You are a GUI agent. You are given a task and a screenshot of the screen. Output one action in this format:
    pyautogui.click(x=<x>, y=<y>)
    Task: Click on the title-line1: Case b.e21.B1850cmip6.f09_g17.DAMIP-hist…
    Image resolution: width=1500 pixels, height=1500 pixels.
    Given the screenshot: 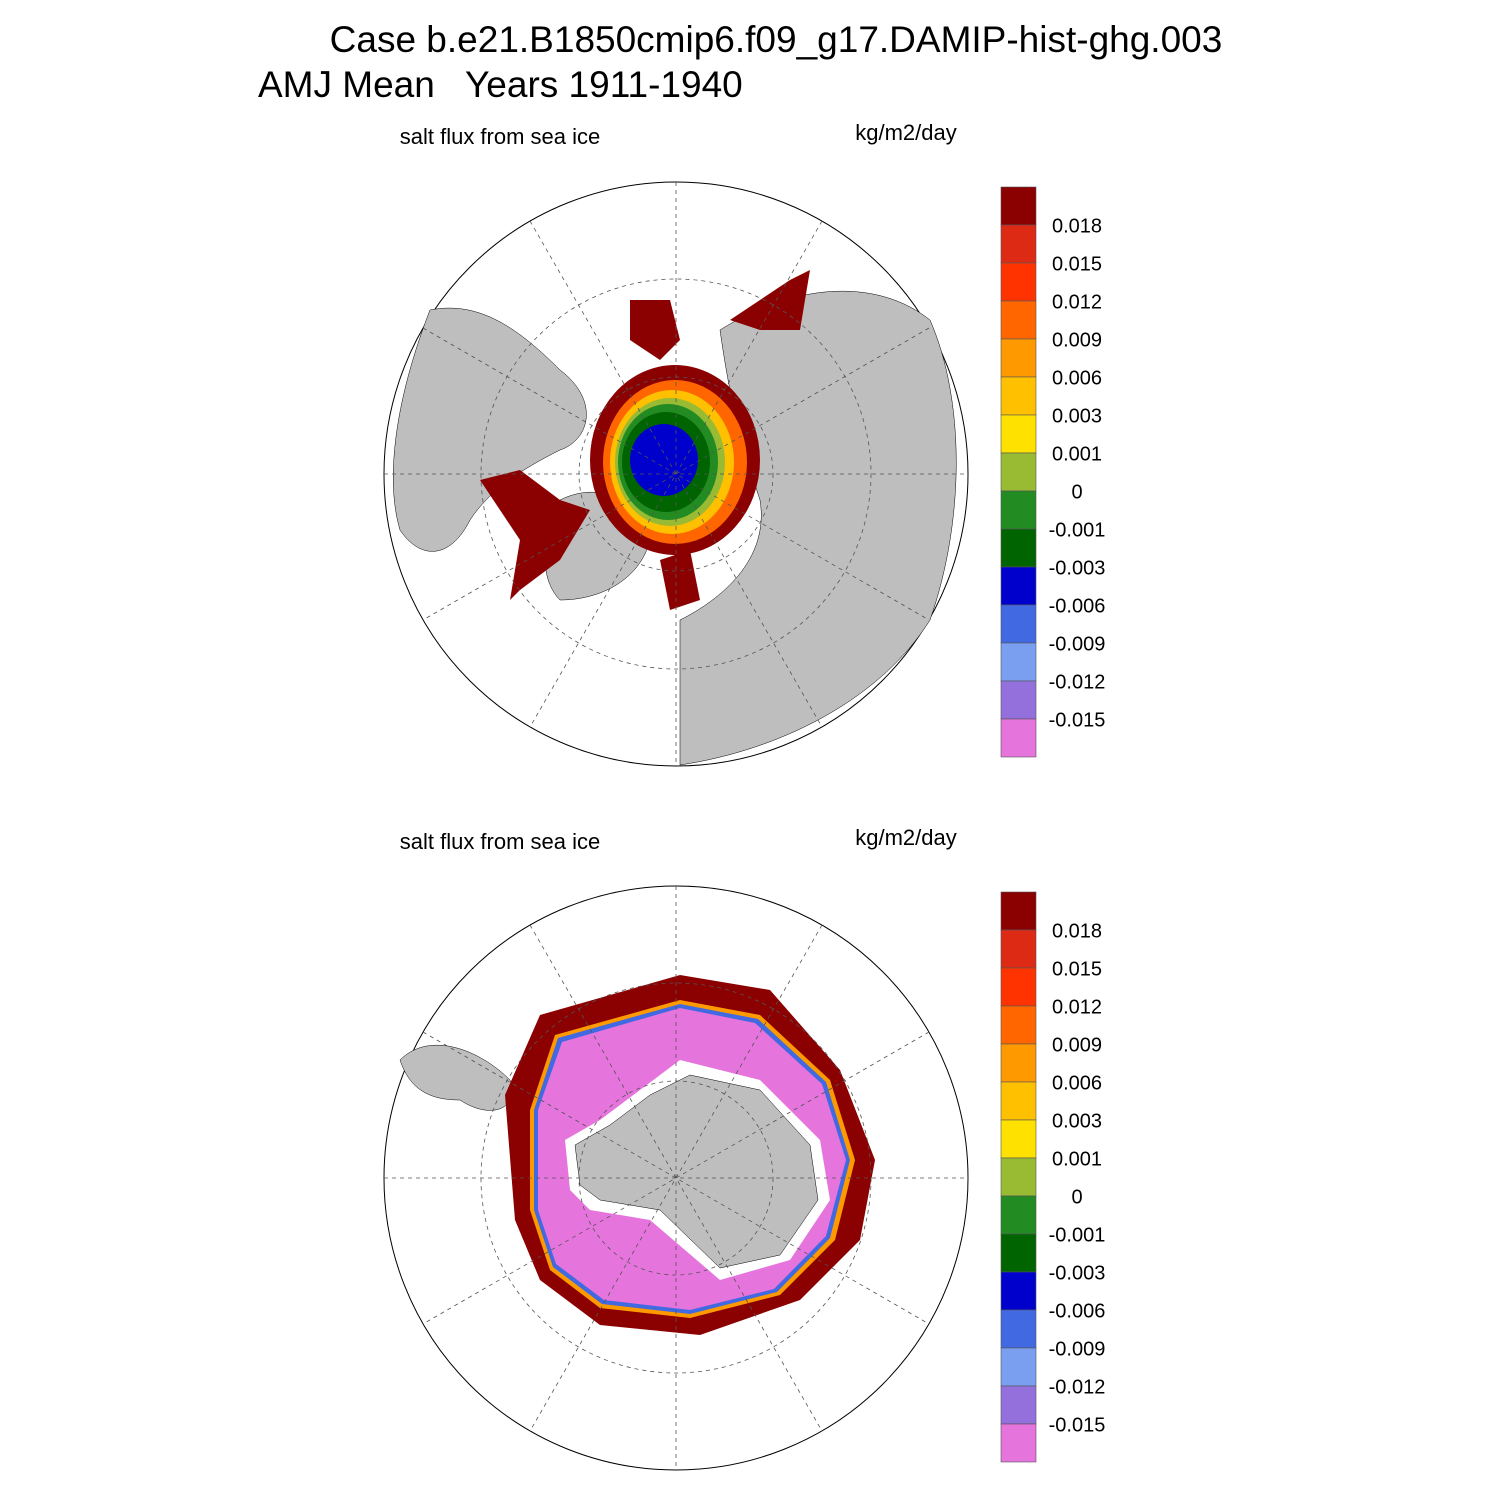 What is the action you would take?
    pyautogui.click(x=776, y=39)
    